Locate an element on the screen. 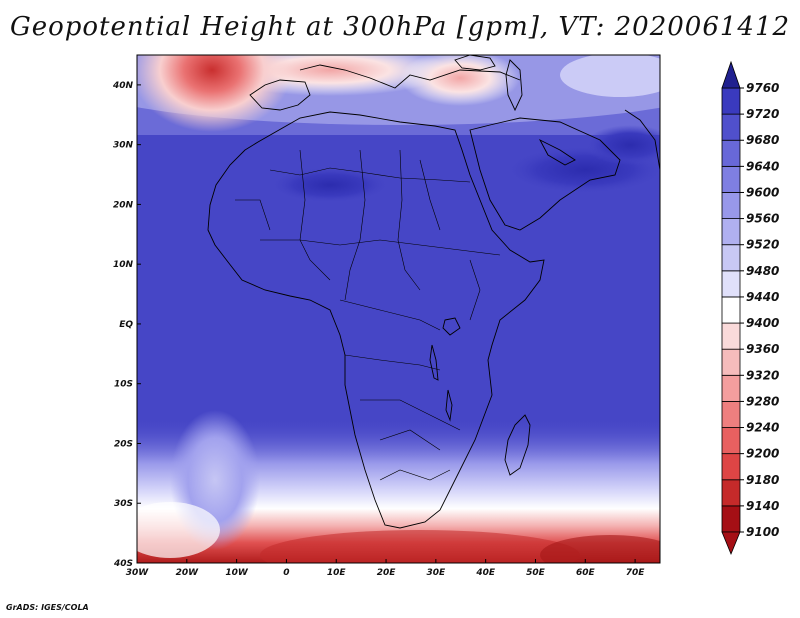 This screenshot has width=800, height=618. lake-tanganyika is located at coordinates (434, 362).